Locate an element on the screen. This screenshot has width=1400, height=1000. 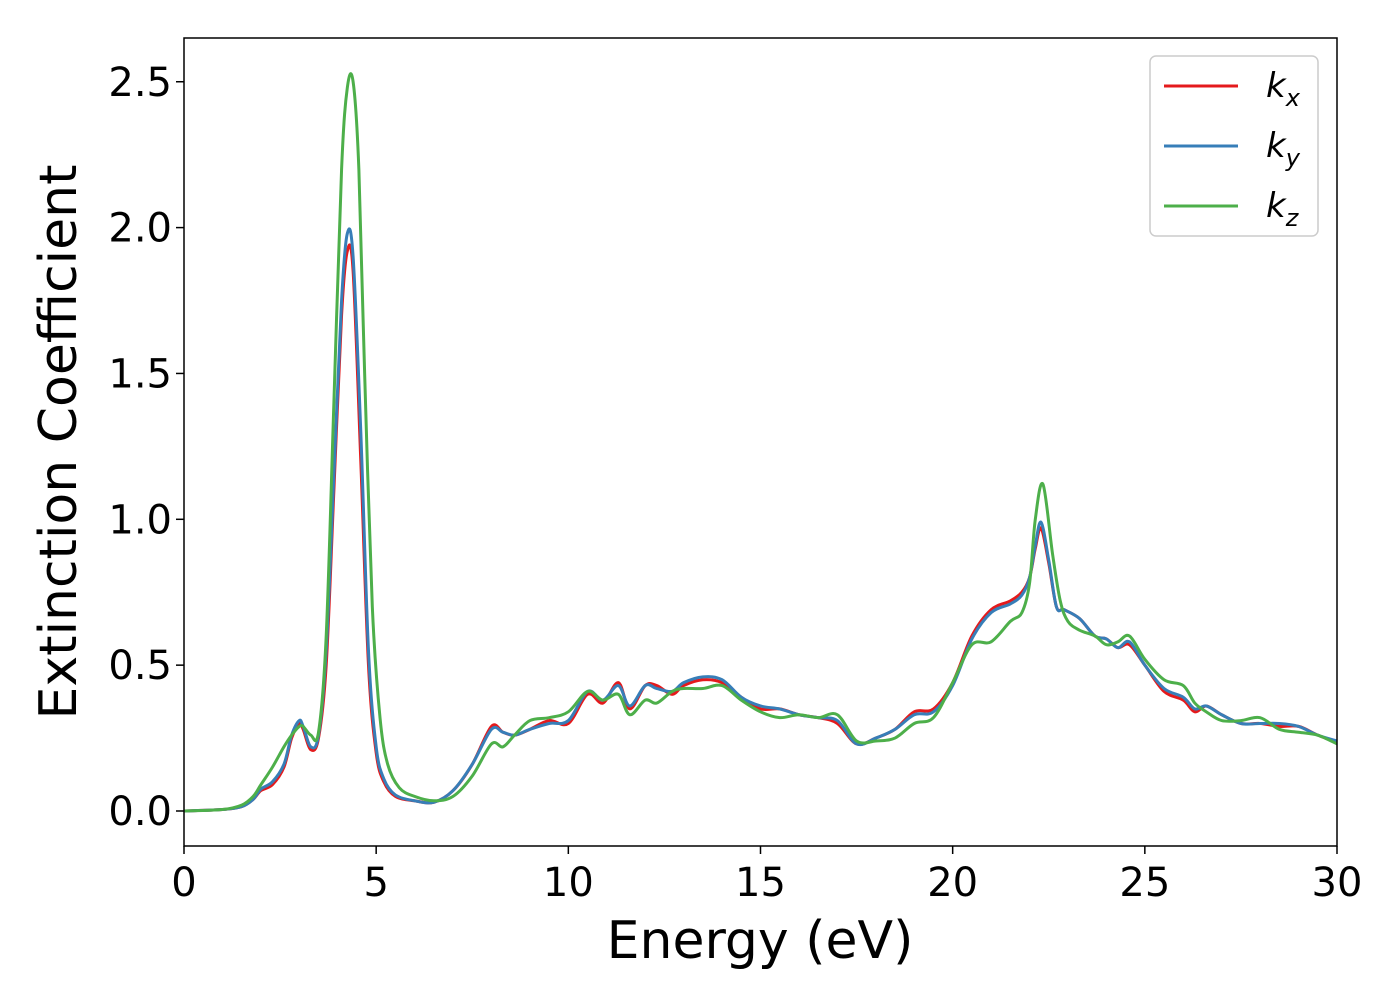
x-tick-label: 30 is located at coordinates (1337, 883).